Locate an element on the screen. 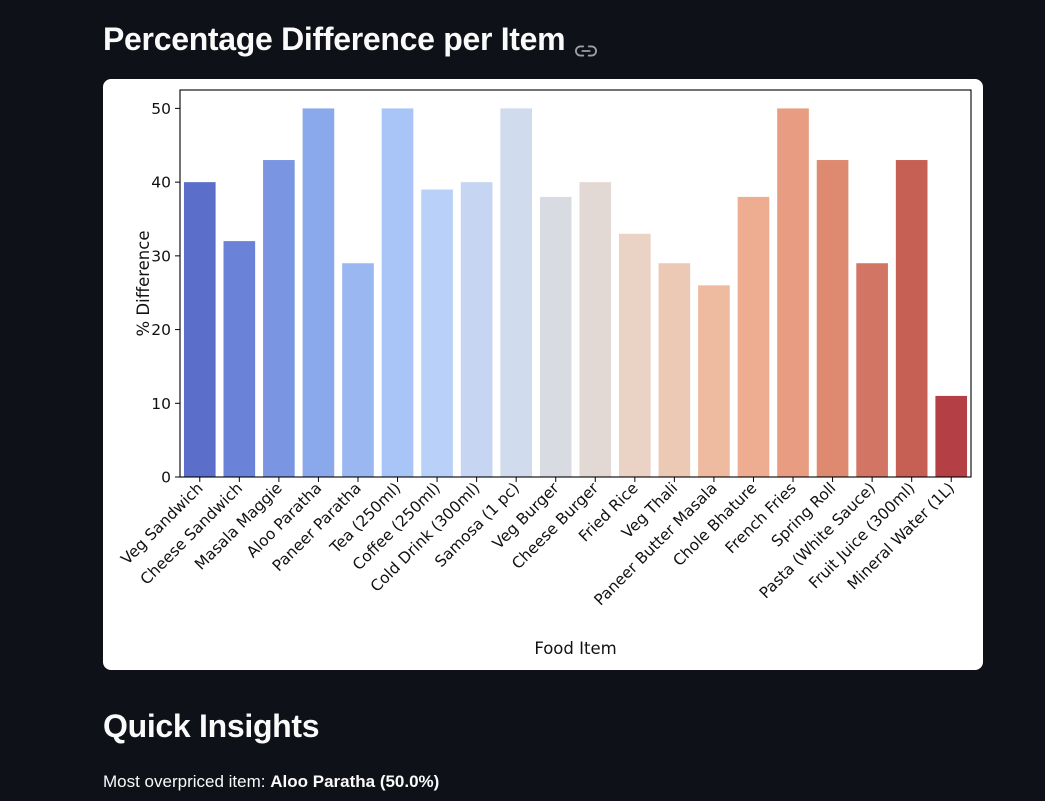 The height and width of the screenshot is (801, 1045). section-title-text: Percentage Difference per Item is located at coordinates (334, 39).